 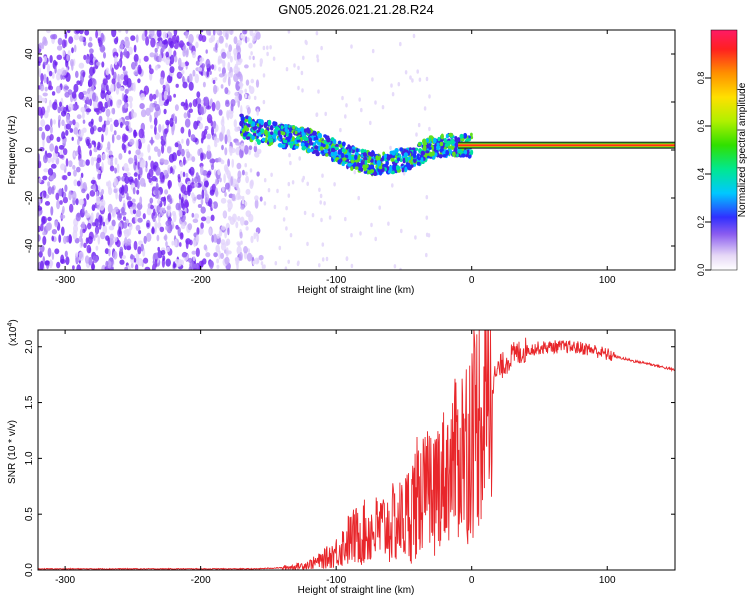 I want to click on y-tick-label: 1.5, so click(x=29, y=402).